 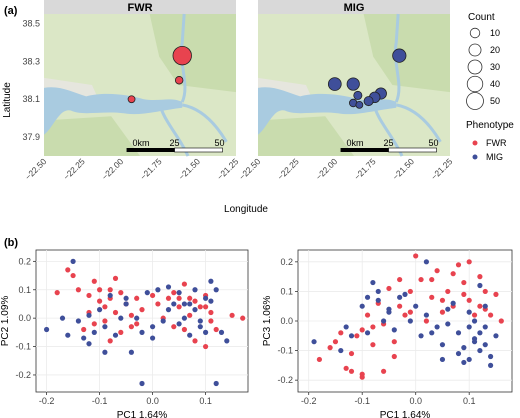 What do you see at coordinates (354, 7) in the screenshot?
I see `map-strip-mig` at bounding box center [354, 7].